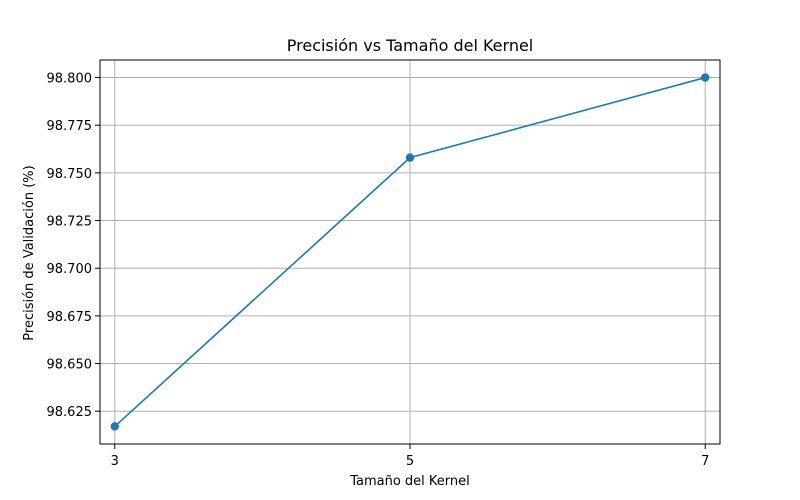 This screenshot has height=500, width=800. What do you see at coordinates (410, 45) in the screenshot?
I see `chart-title: Precisión vs Tamaño del Kernel` at bounding box center [410, 45].